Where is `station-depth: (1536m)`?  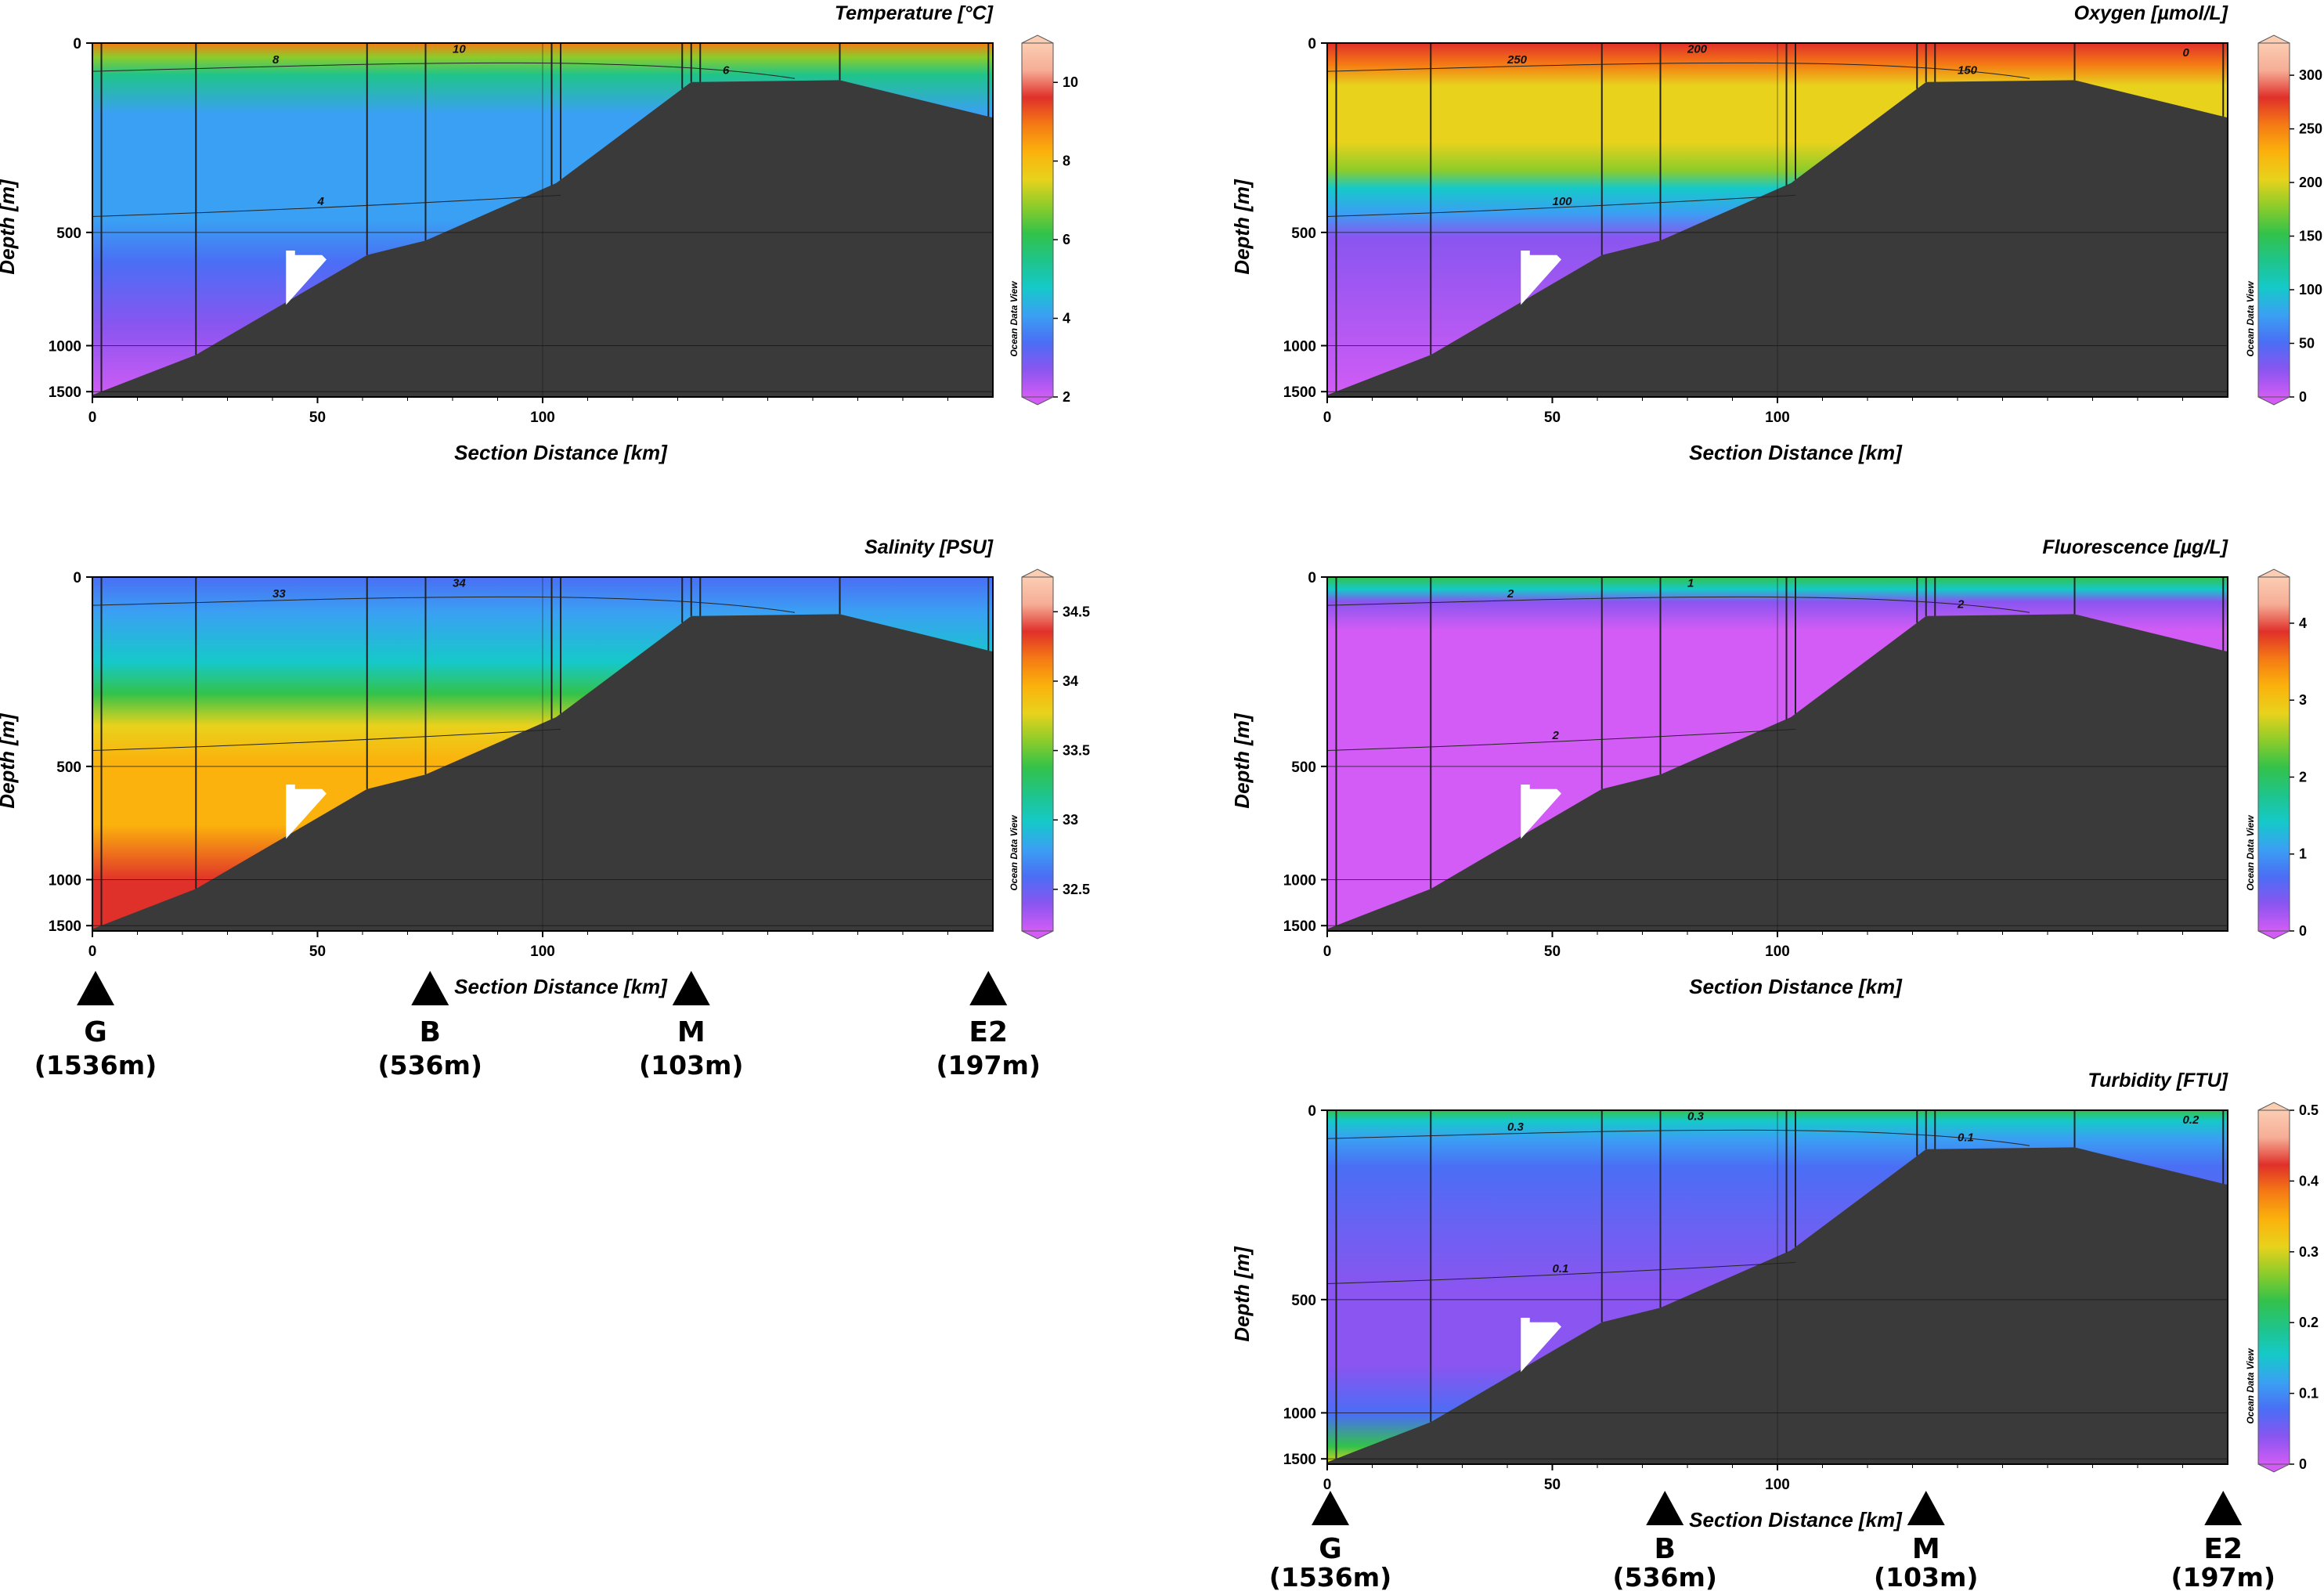 station-depth: (1536m) is located at coordinates (95, 1065).